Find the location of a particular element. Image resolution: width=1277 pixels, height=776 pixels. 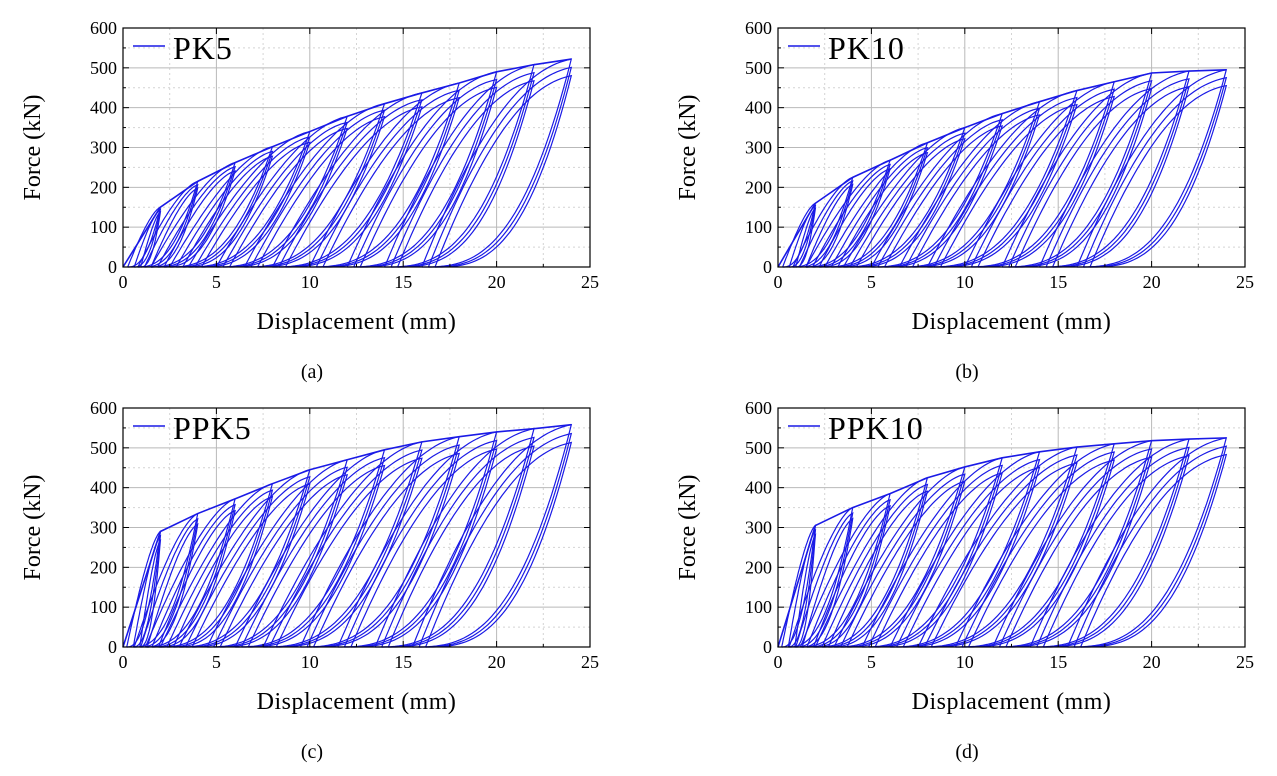

legend-label: PPK5 is located at coordinates (212, 428).